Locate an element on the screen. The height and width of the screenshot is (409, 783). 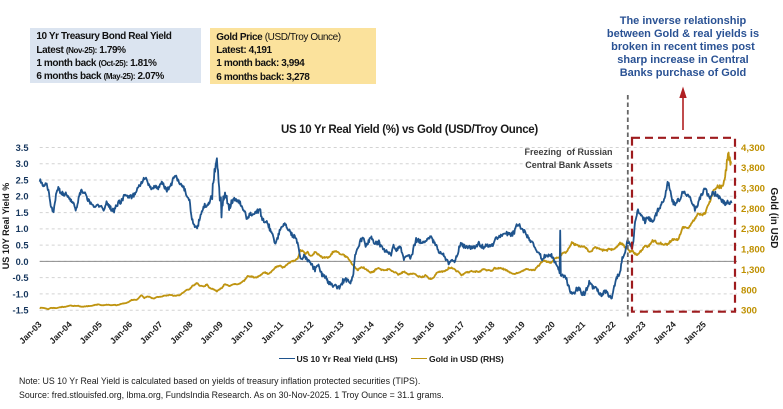
svg-text: Jan-20 is located at coordinates (543, 332).